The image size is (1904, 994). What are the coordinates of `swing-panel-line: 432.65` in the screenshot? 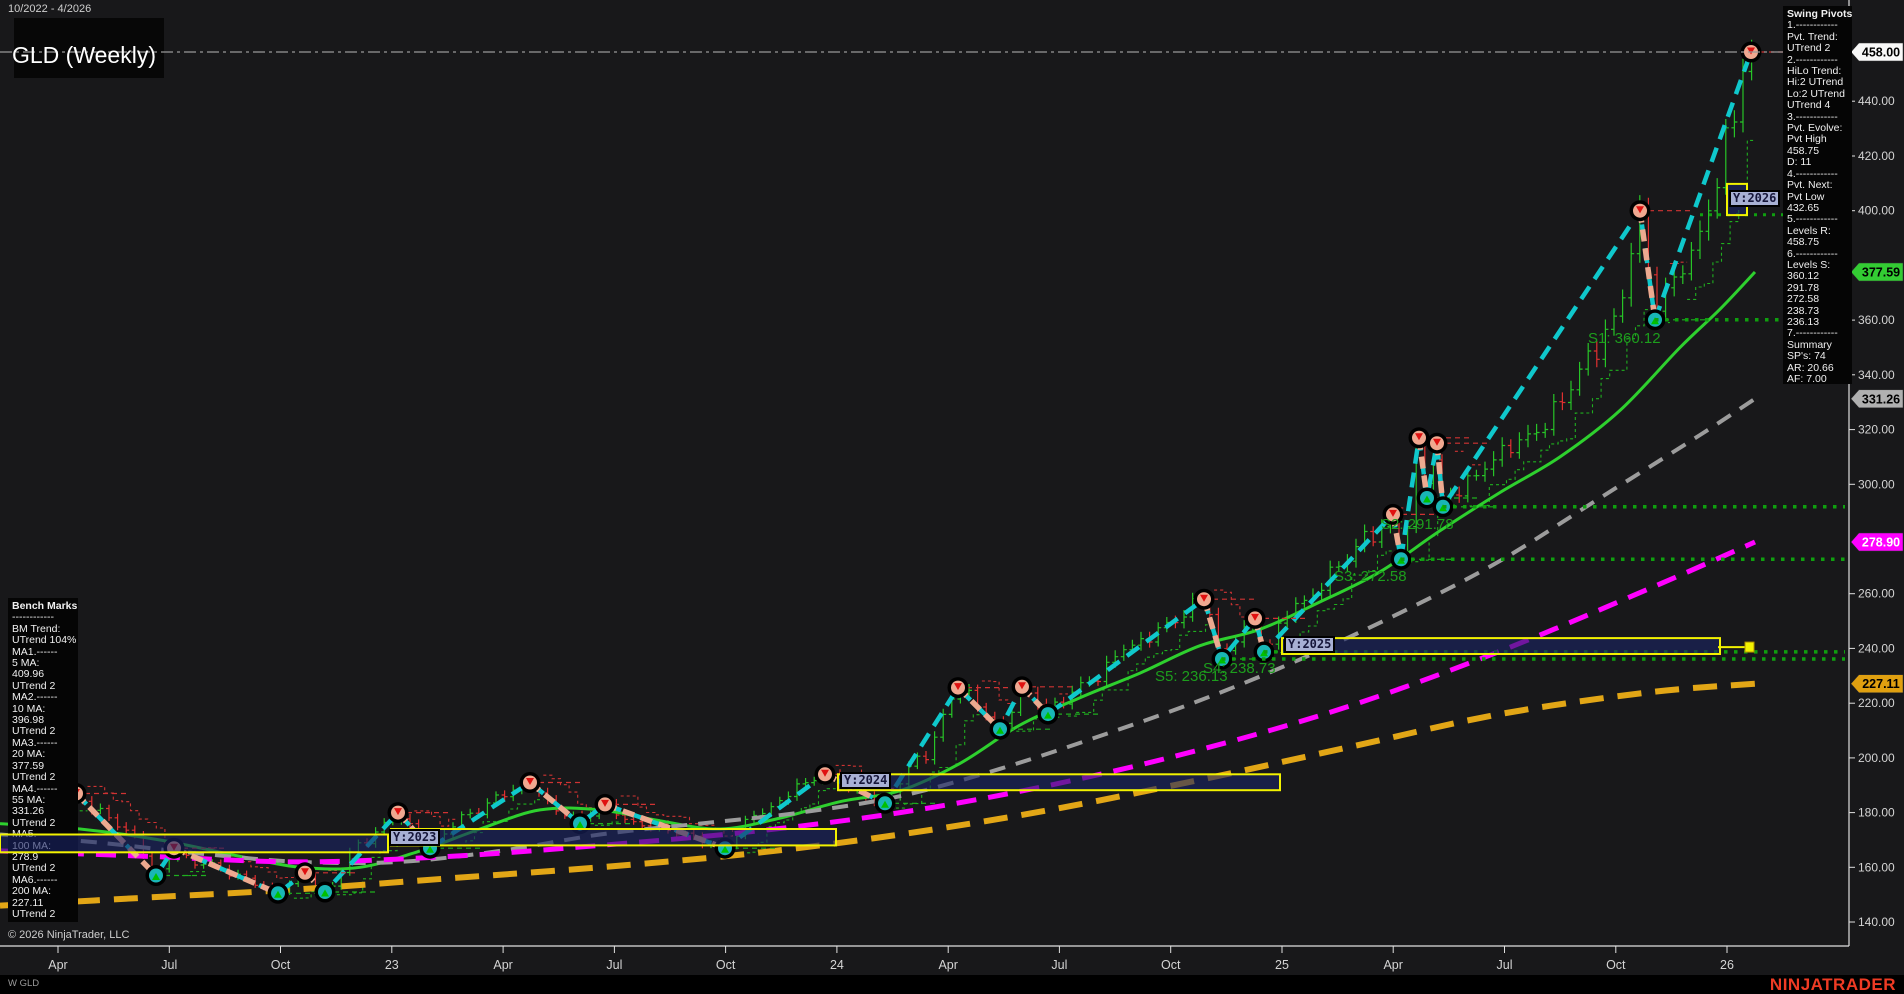 It's located at (1803, 207).